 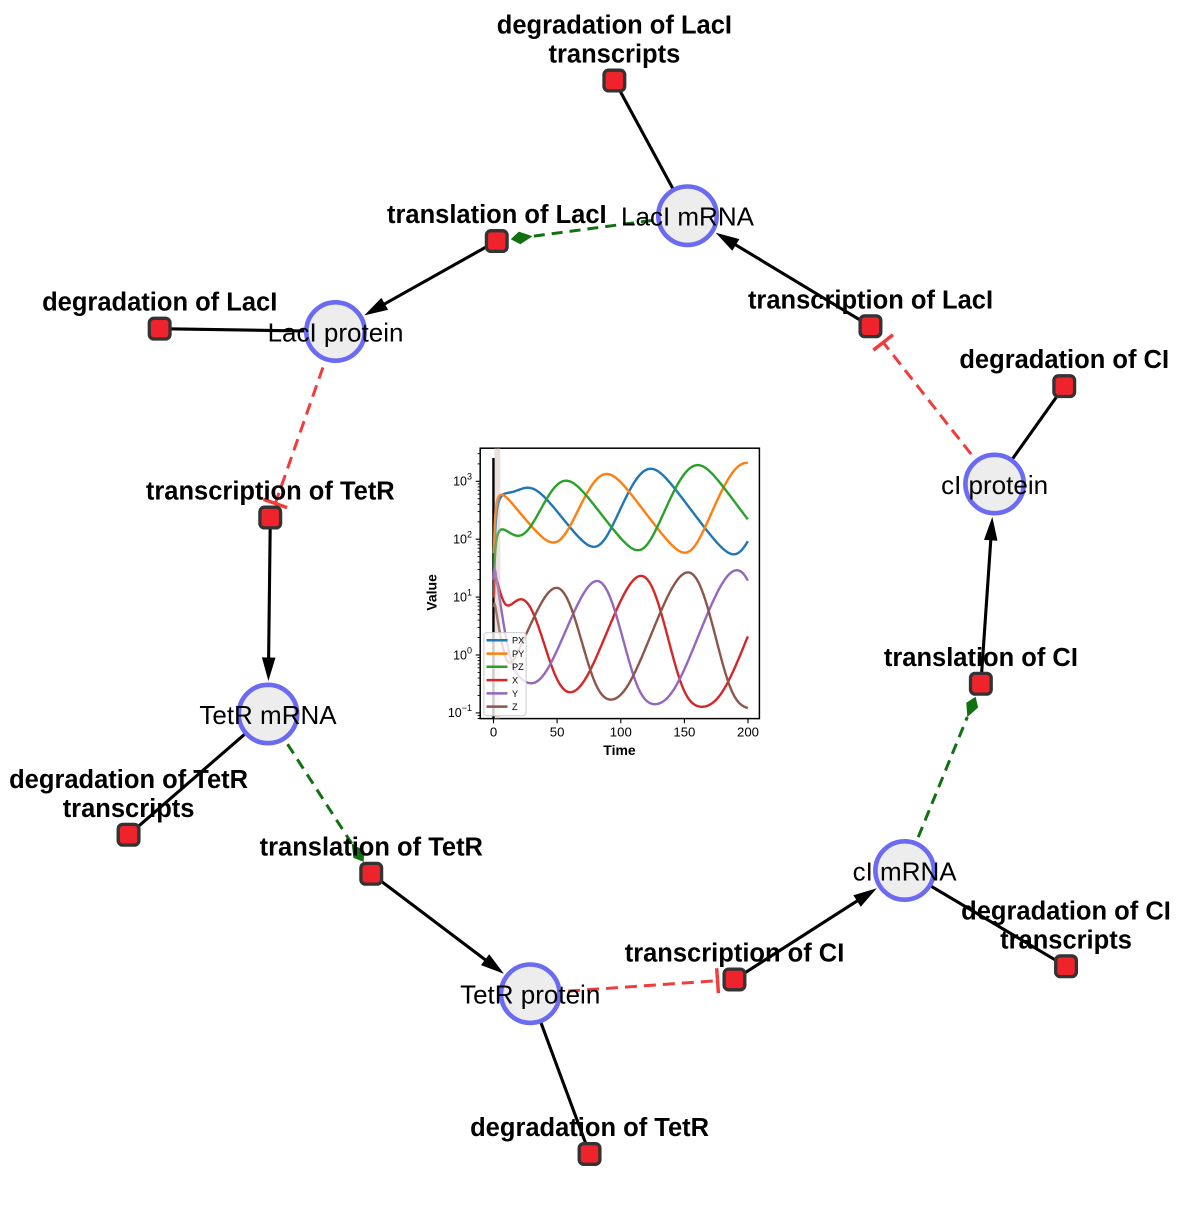 I want to click on svg-text: transcription of LacI, so click(x=870, y=300).